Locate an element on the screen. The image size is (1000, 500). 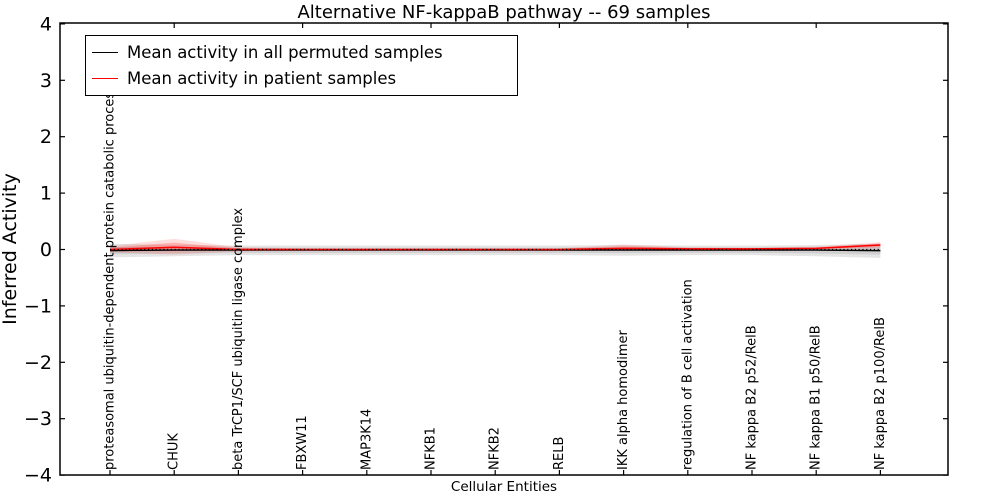
x-tick-label: FBXW11 is located at coordinates (302, 442).